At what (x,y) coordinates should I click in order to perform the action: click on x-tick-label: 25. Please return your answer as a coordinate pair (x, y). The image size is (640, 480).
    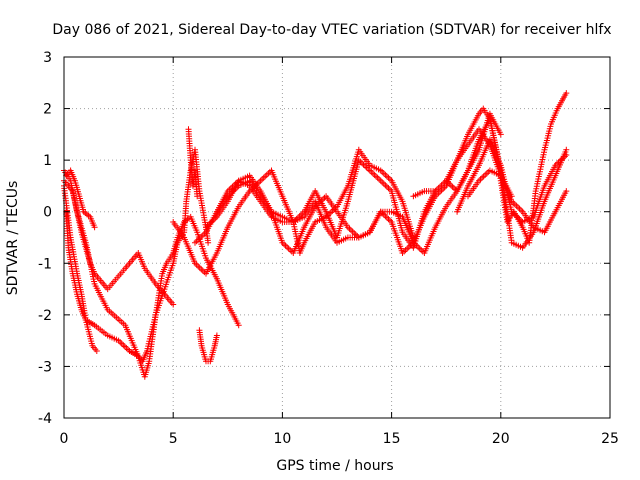
    Looking at the image, I should click on (610, 439).